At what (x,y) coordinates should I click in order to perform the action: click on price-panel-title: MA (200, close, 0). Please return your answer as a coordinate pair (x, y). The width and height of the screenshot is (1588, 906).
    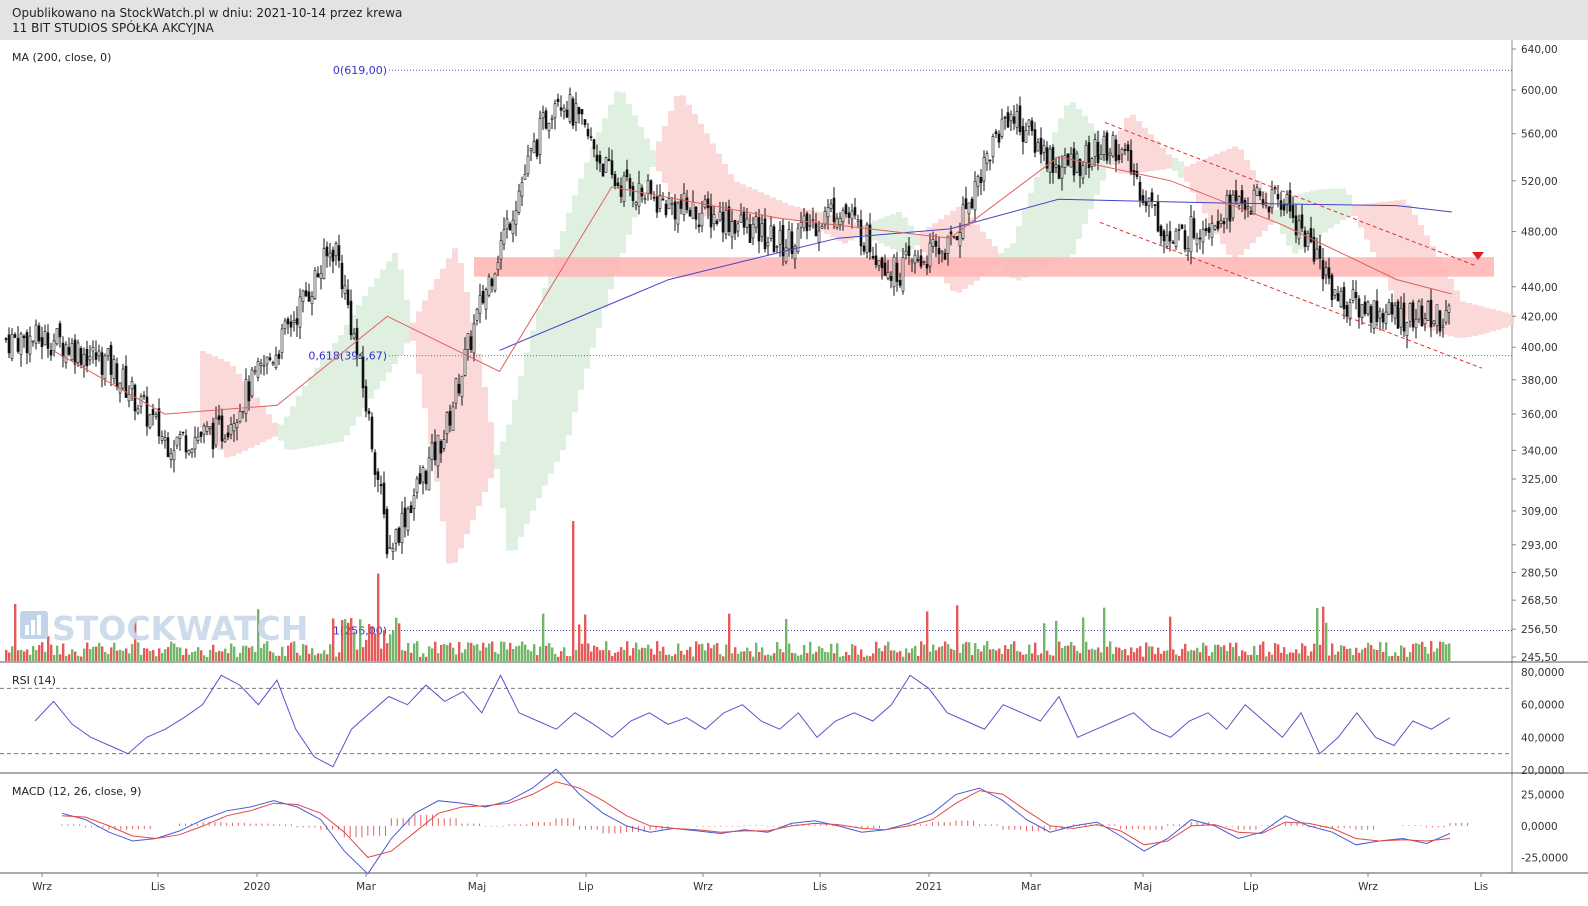
    Looking at the image, I should click on (61, 57).